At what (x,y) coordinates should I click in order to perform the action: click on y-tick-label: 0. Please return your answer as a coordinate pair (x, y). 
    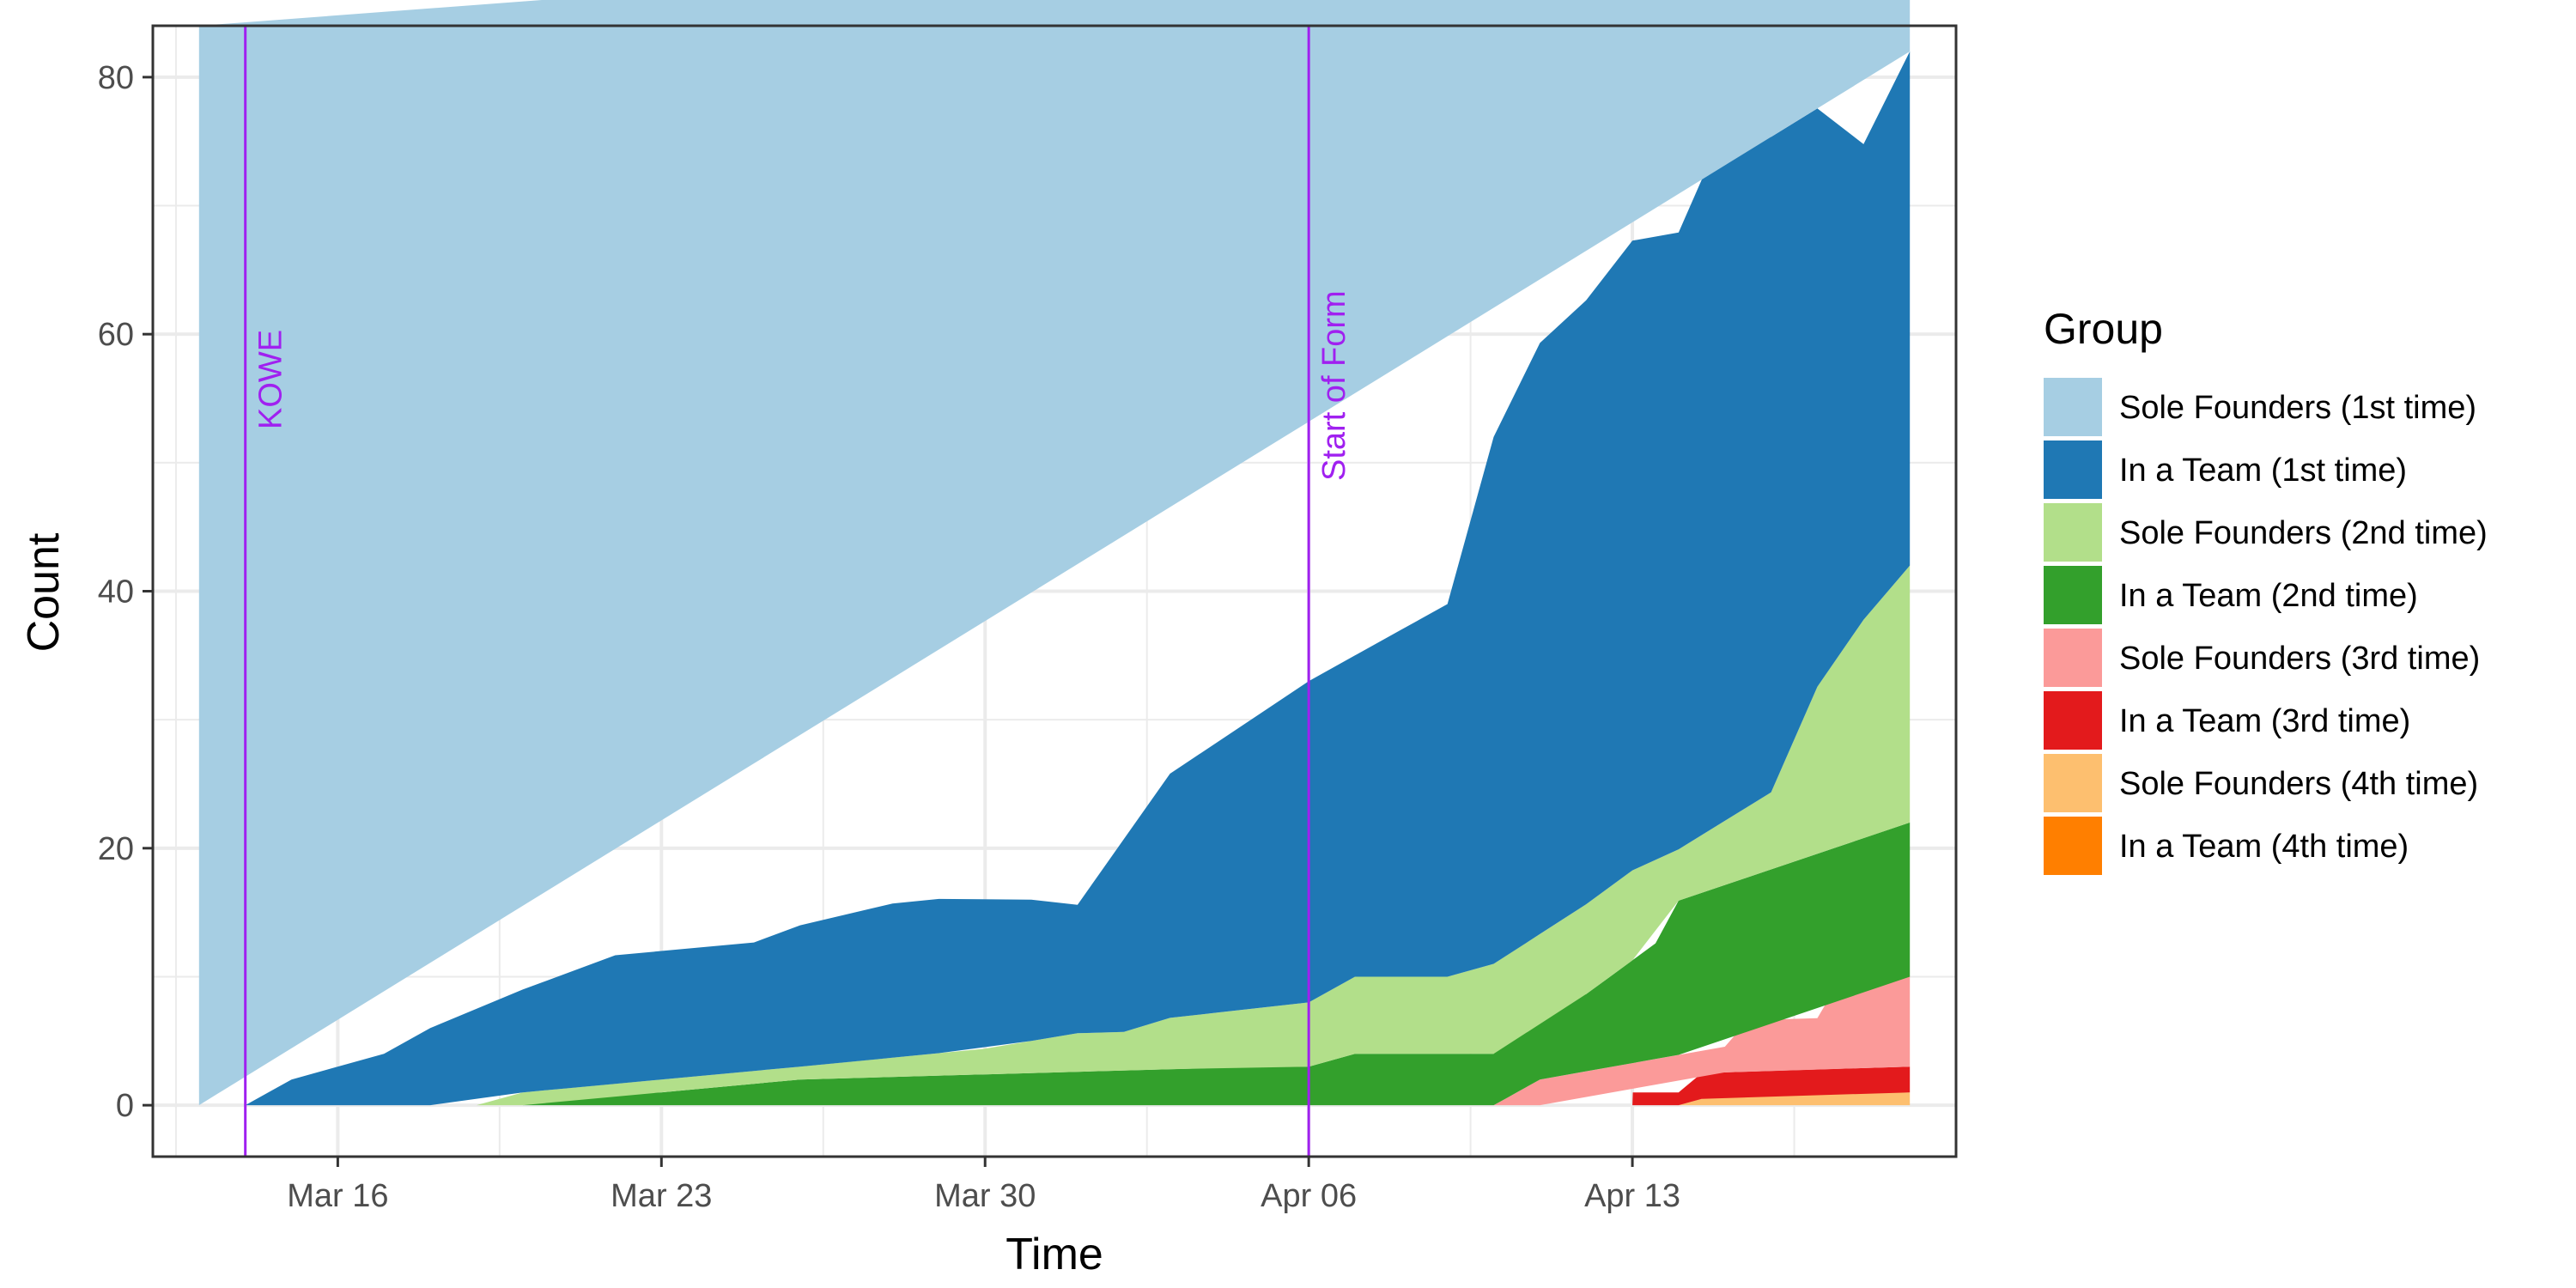
    Looking at the image, I should click on (125, 1106).